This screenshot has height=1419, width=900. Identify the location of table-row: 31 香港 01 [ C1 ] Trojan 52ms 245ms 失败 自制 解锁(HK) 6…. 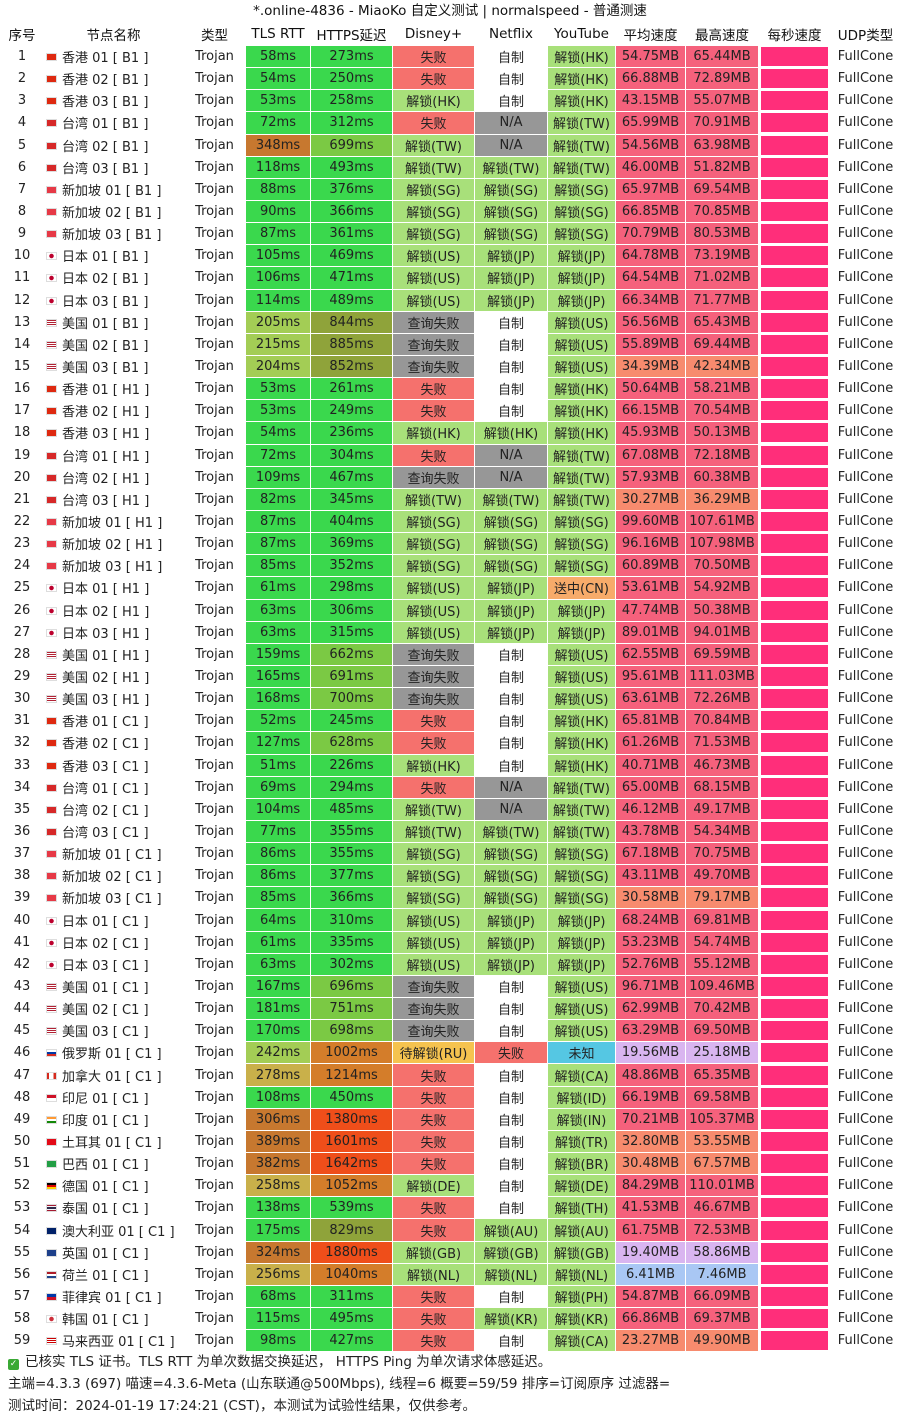
(450, 721).